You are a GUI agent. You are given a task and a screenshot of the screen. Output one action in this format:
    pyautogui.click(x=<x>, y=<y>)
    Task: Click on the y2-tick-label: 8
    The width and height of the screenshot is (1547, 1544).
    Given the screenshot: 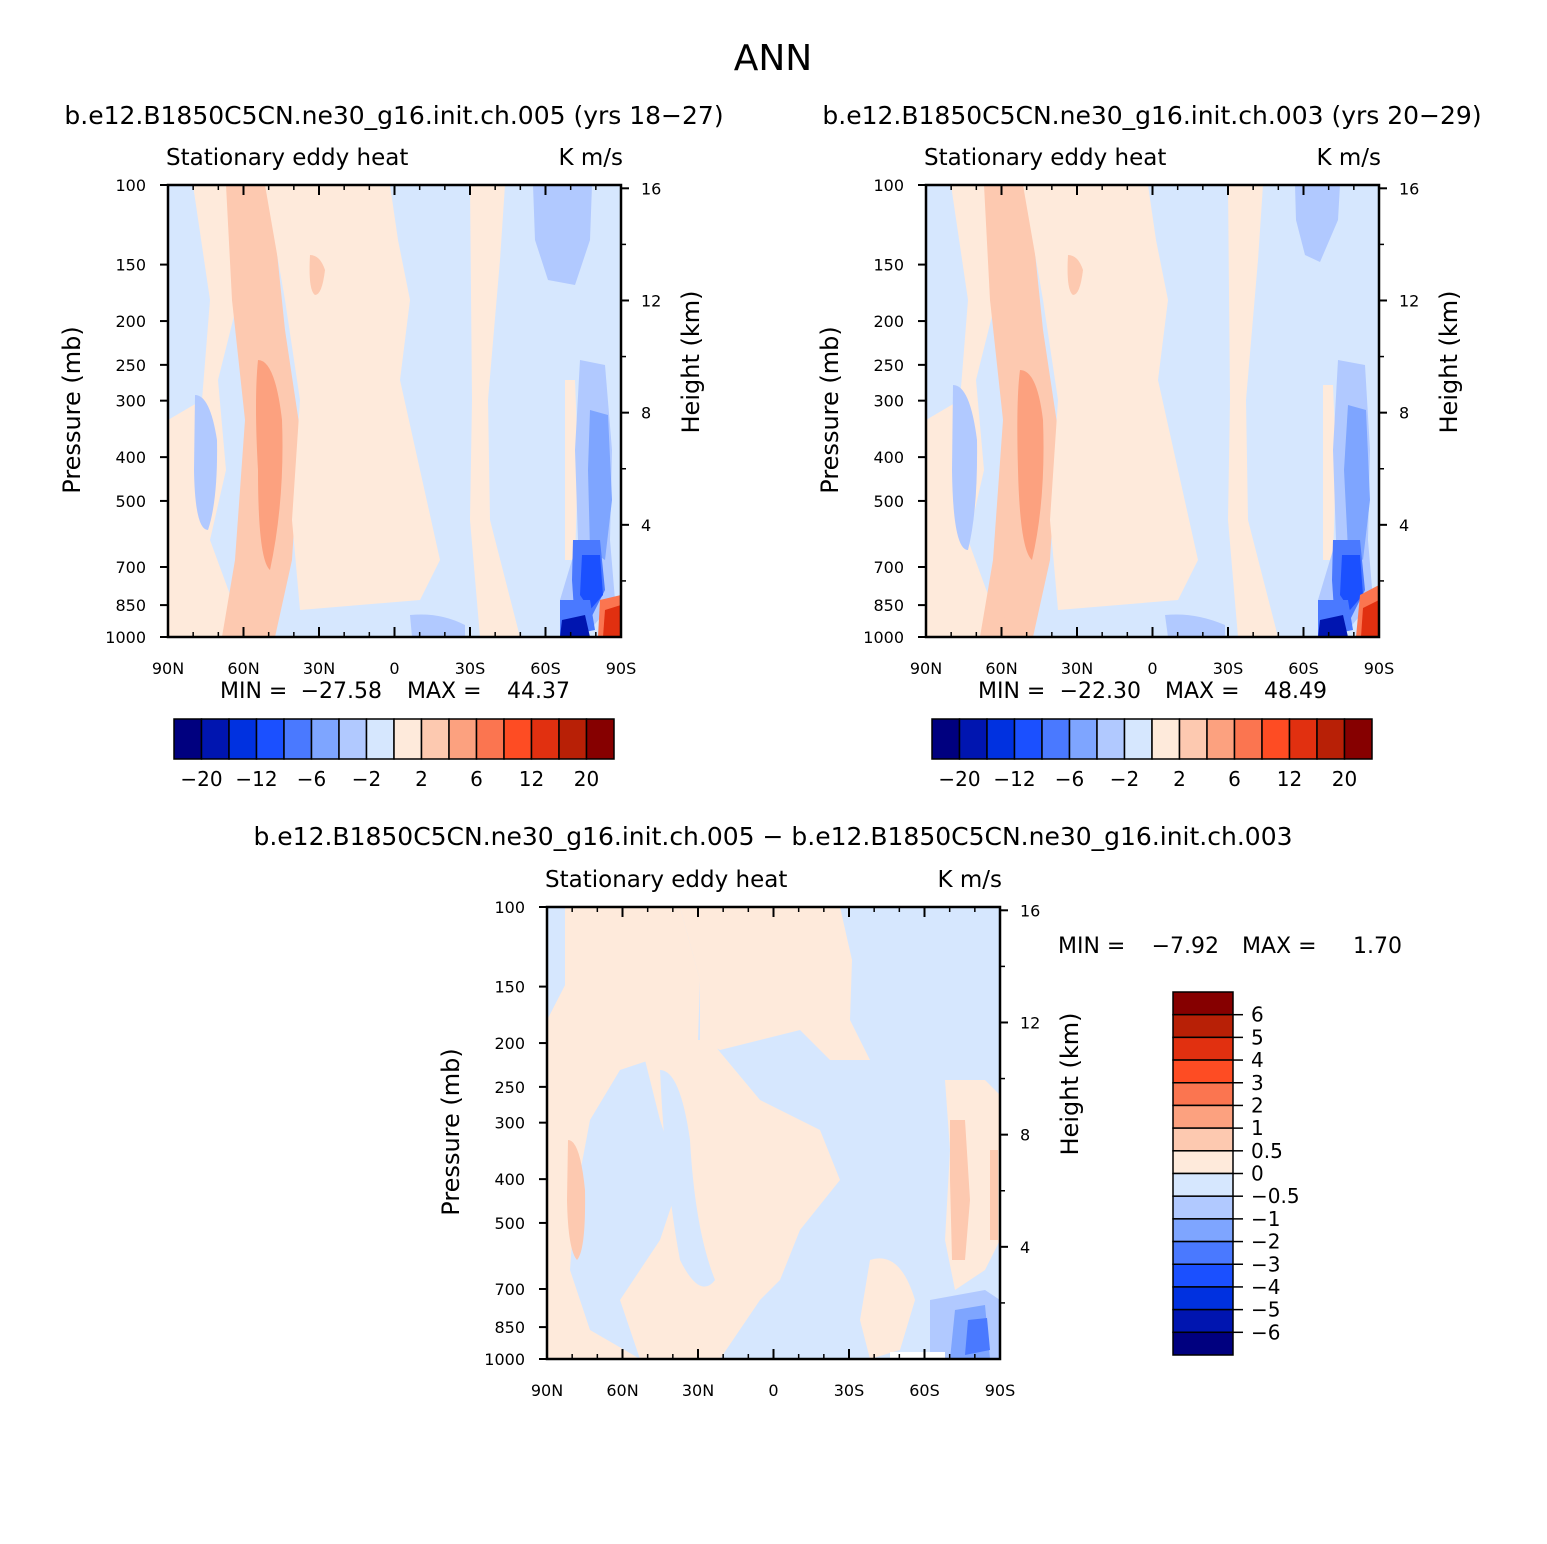 What is the action you would take?
    pyautogui.click(x=1025, y=1135)
    